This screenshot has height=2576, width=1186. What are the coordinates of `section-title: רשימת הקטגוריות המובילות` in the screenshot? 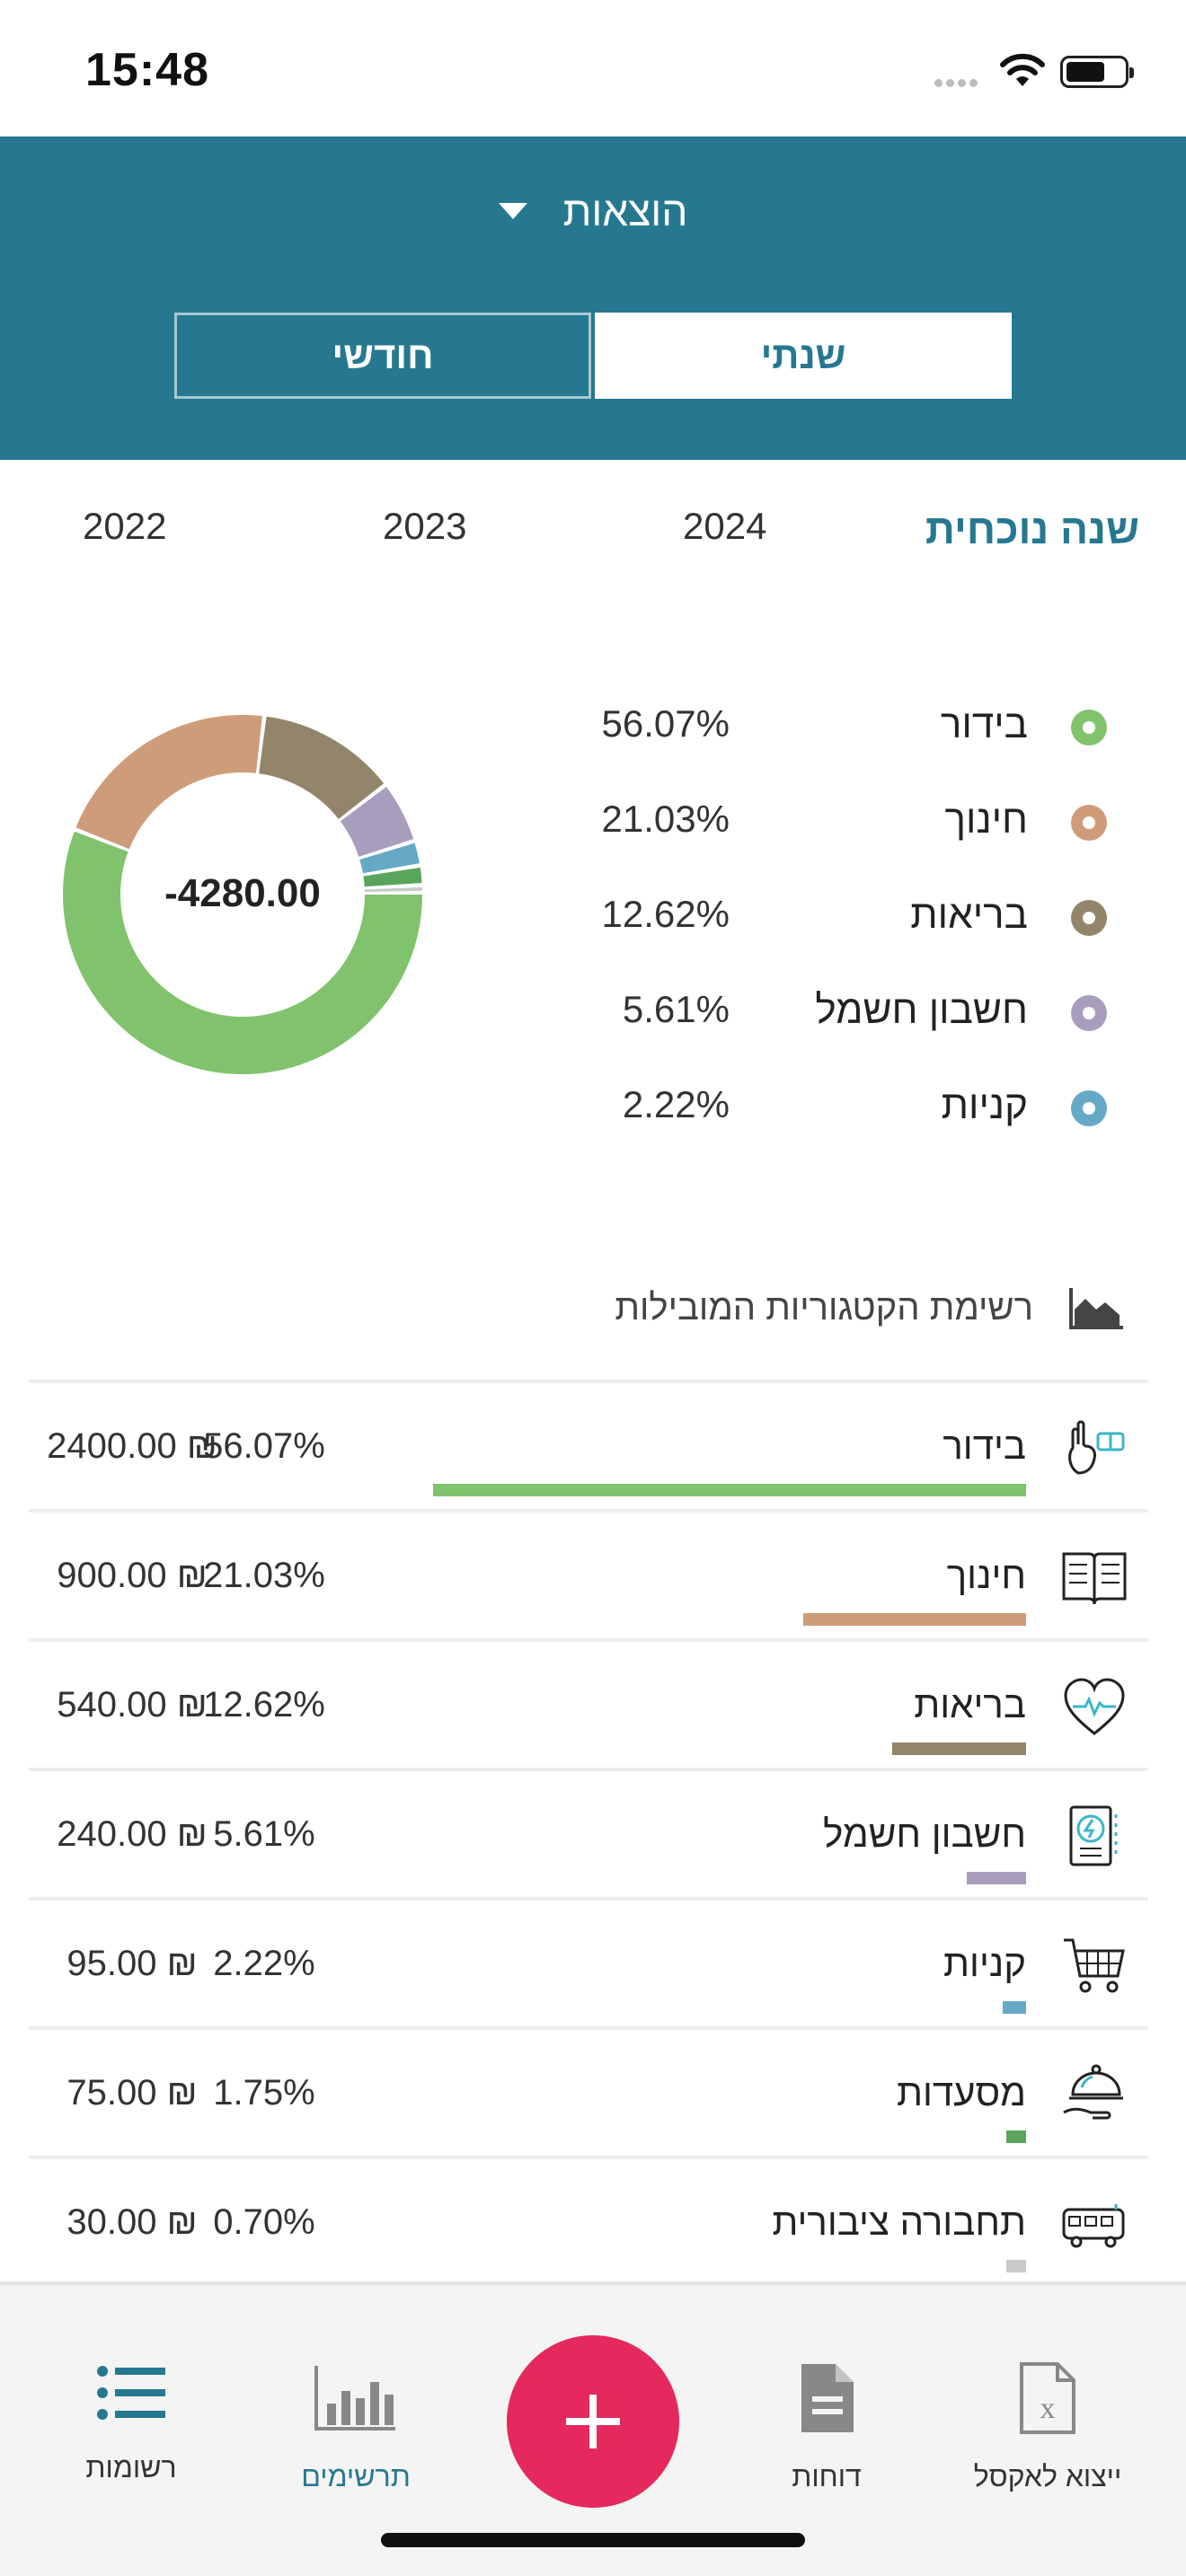 It's located at (824, 1308).